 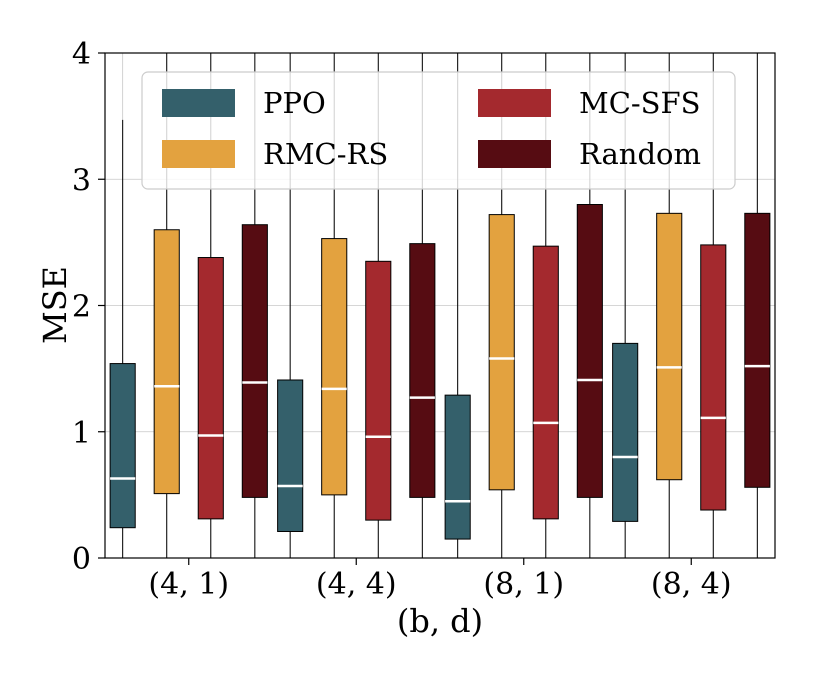 I want to click on y-tick-label: 0, so click(x=81, y=559).